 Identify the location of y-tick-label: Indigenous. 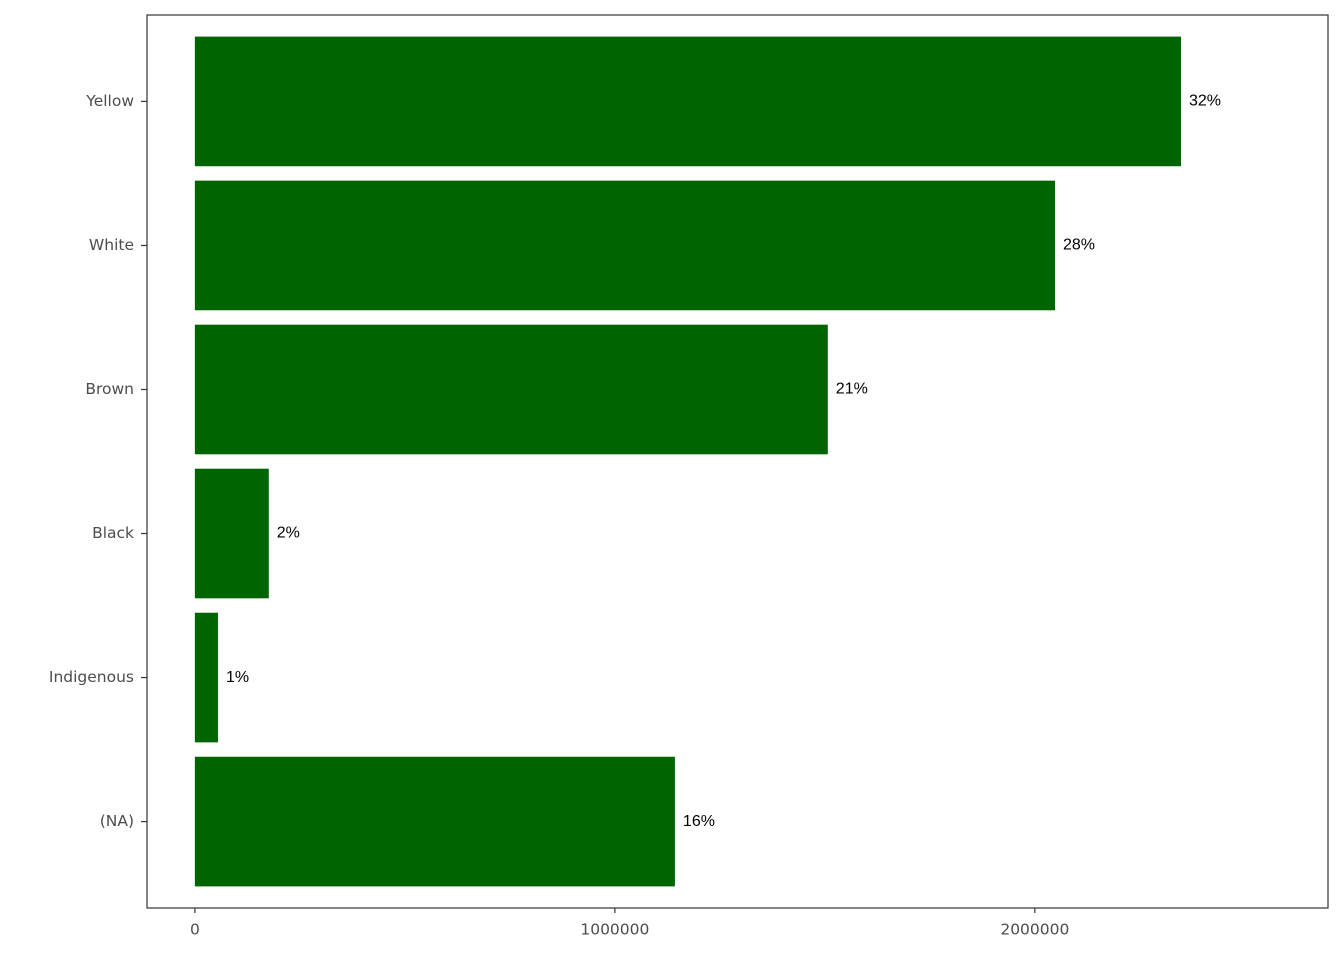
(91, 677).